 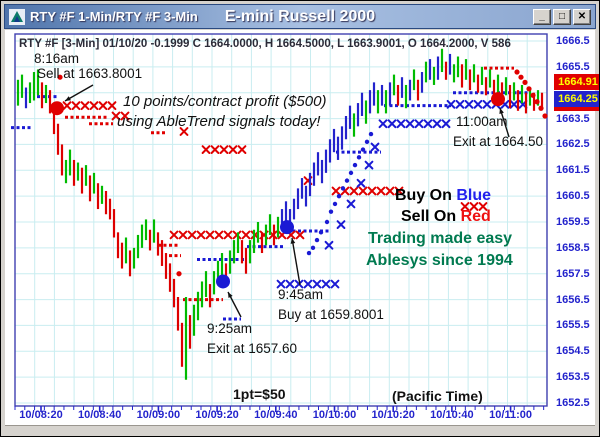 What do you see at coordinates (573, 377) in the screenshot?
I see `y-axis-label: 1653.5` at bounding box center [573, 377].